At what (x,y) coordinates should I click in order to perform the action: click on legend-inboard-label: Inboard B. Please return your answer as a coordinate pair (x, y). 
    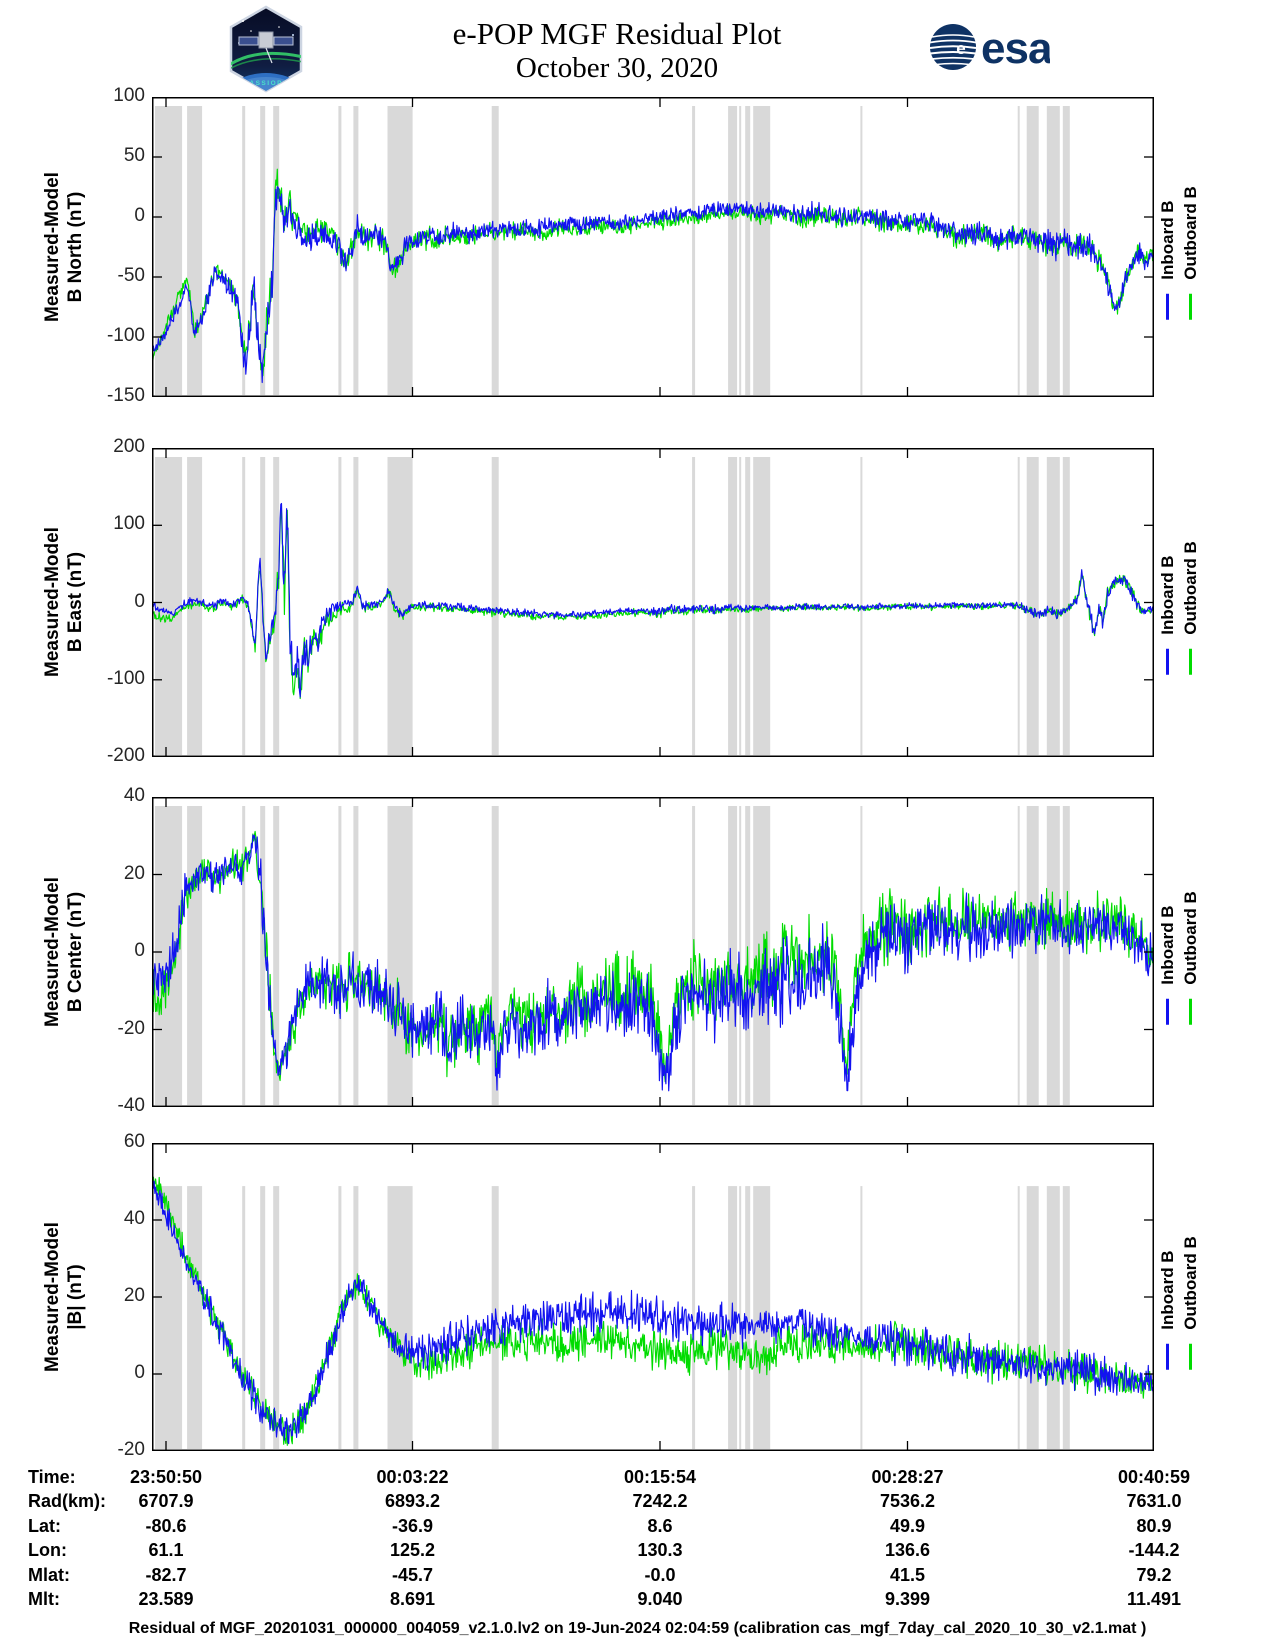
    Looking at the image, I should click on (1167, 240).